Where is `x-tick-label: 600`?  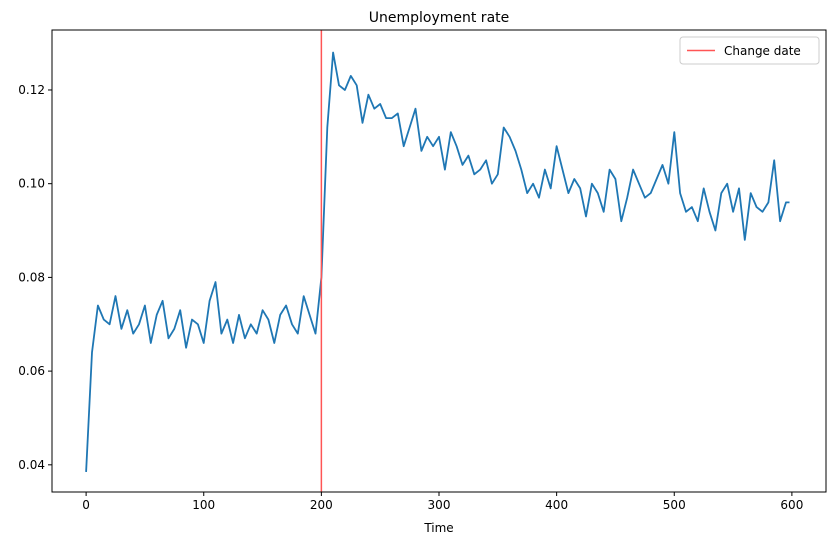
x-tick-label: 600 is located at coordinates (791, 505).